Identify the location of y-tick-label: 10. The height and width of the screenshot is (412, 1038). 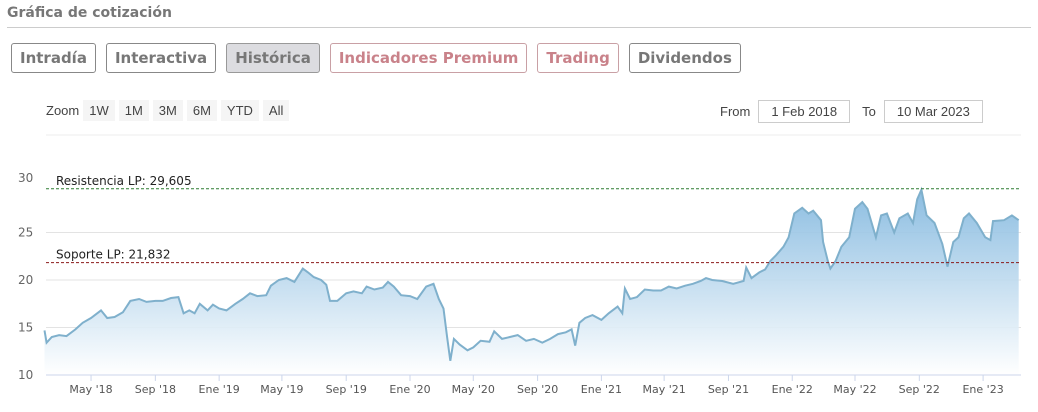
(25, 375).